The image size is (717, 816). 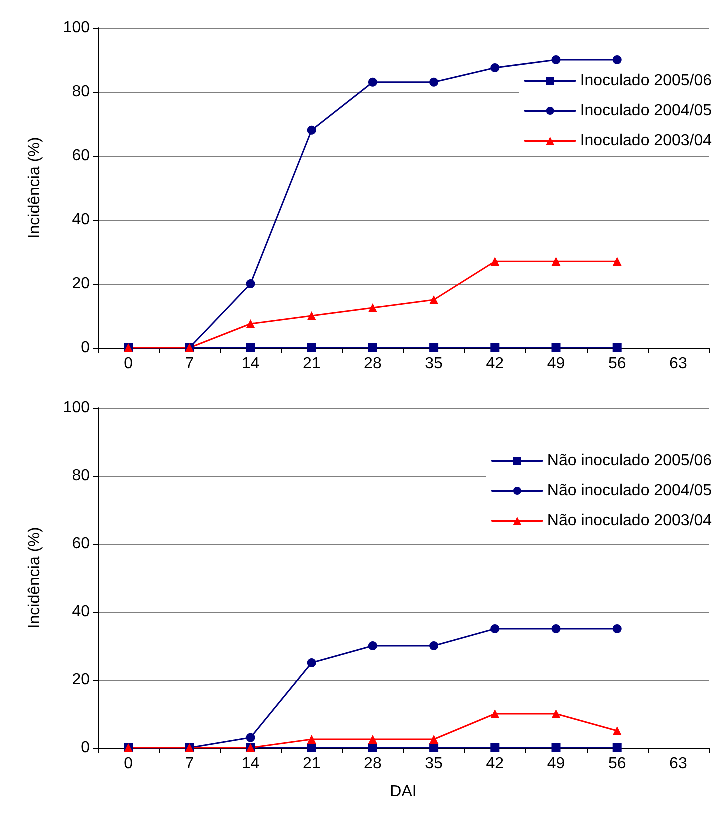 I want to click on legend-label: Inoculado 2004/05, so click(x=646, y=111).